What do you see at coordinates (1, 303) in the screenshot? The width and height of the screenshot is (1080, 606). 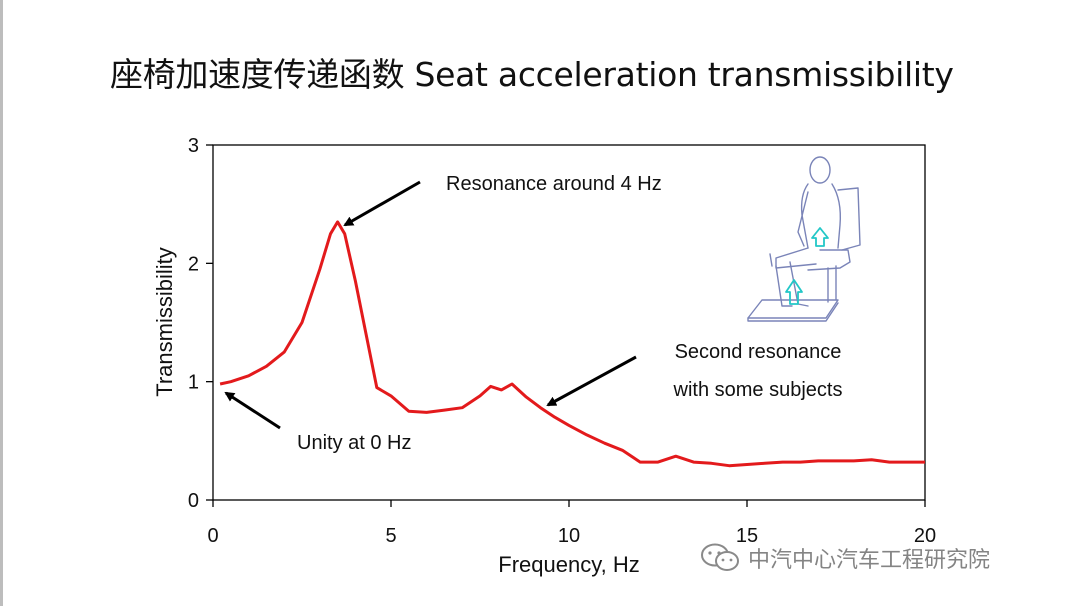 I see `slide-left-edge` at bounding box center [1, 303].